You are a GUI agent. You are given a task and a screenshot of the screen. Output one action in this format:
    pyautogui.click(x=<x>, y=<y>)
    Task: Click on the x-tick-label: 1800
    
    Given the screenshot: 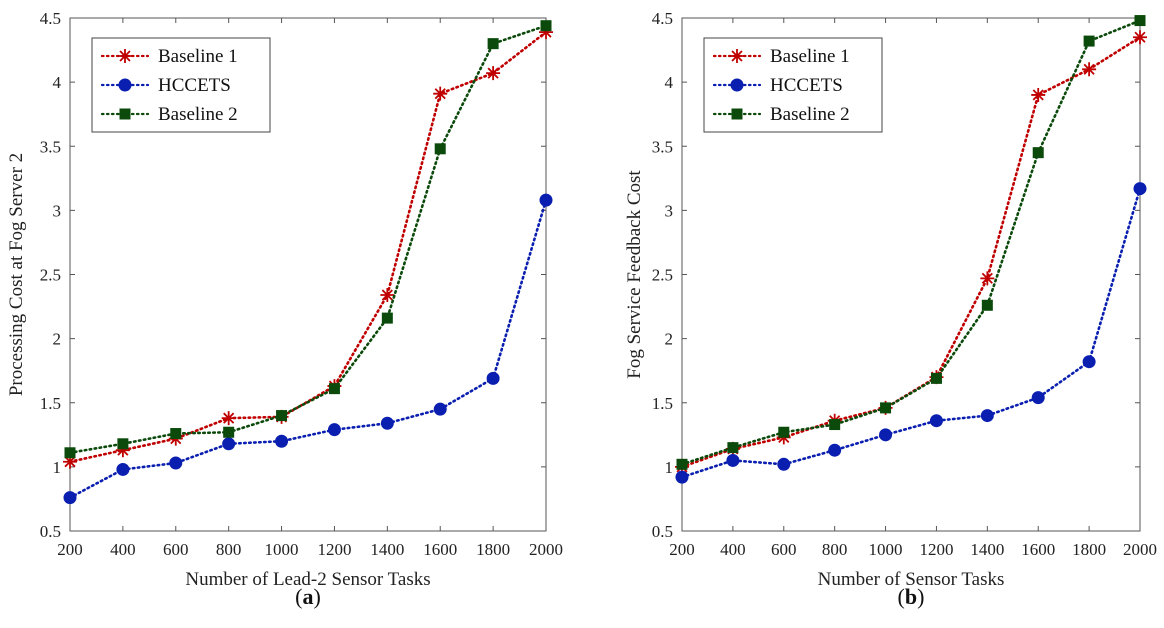 What is the action you would take?
    pyautogui.click(x=1089, y=549)
    